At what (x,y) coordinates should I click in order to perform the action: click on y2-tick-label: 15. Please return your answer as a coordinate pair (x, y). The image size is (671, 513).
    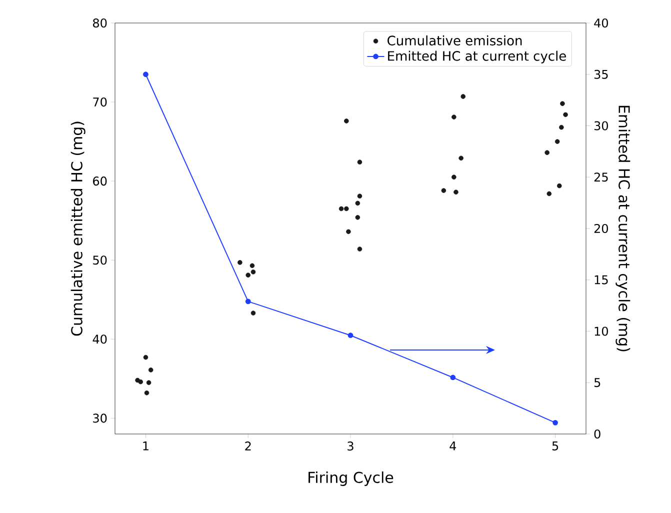
    Looking at the image, I should click on (601, 279).